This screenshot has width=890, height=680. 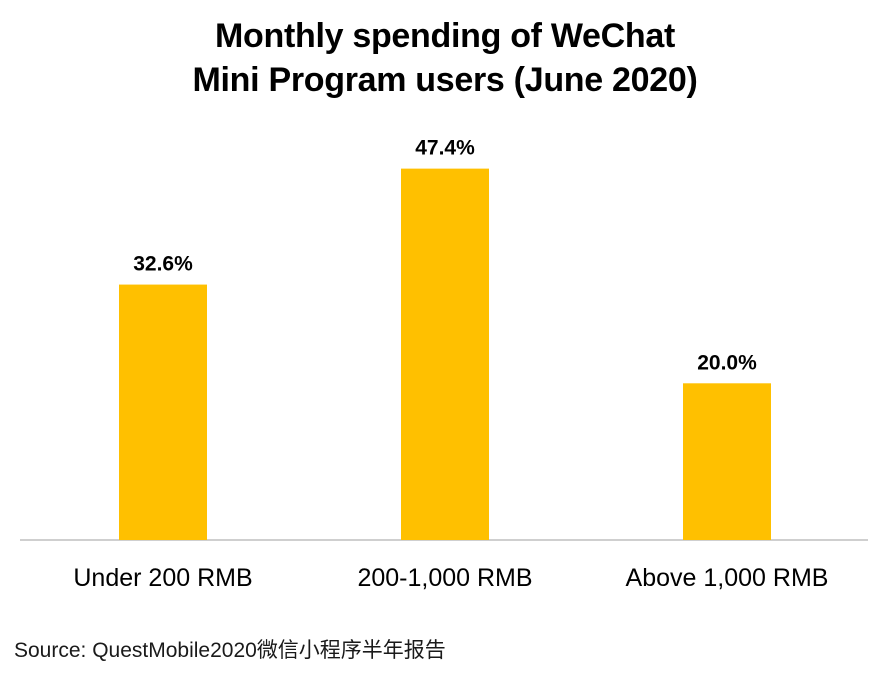 What do you see at coordinates (162, 578) in the screenshot?
I see `x-tick-label-1: Under 200 RMB` at bounding box center [162, 578].